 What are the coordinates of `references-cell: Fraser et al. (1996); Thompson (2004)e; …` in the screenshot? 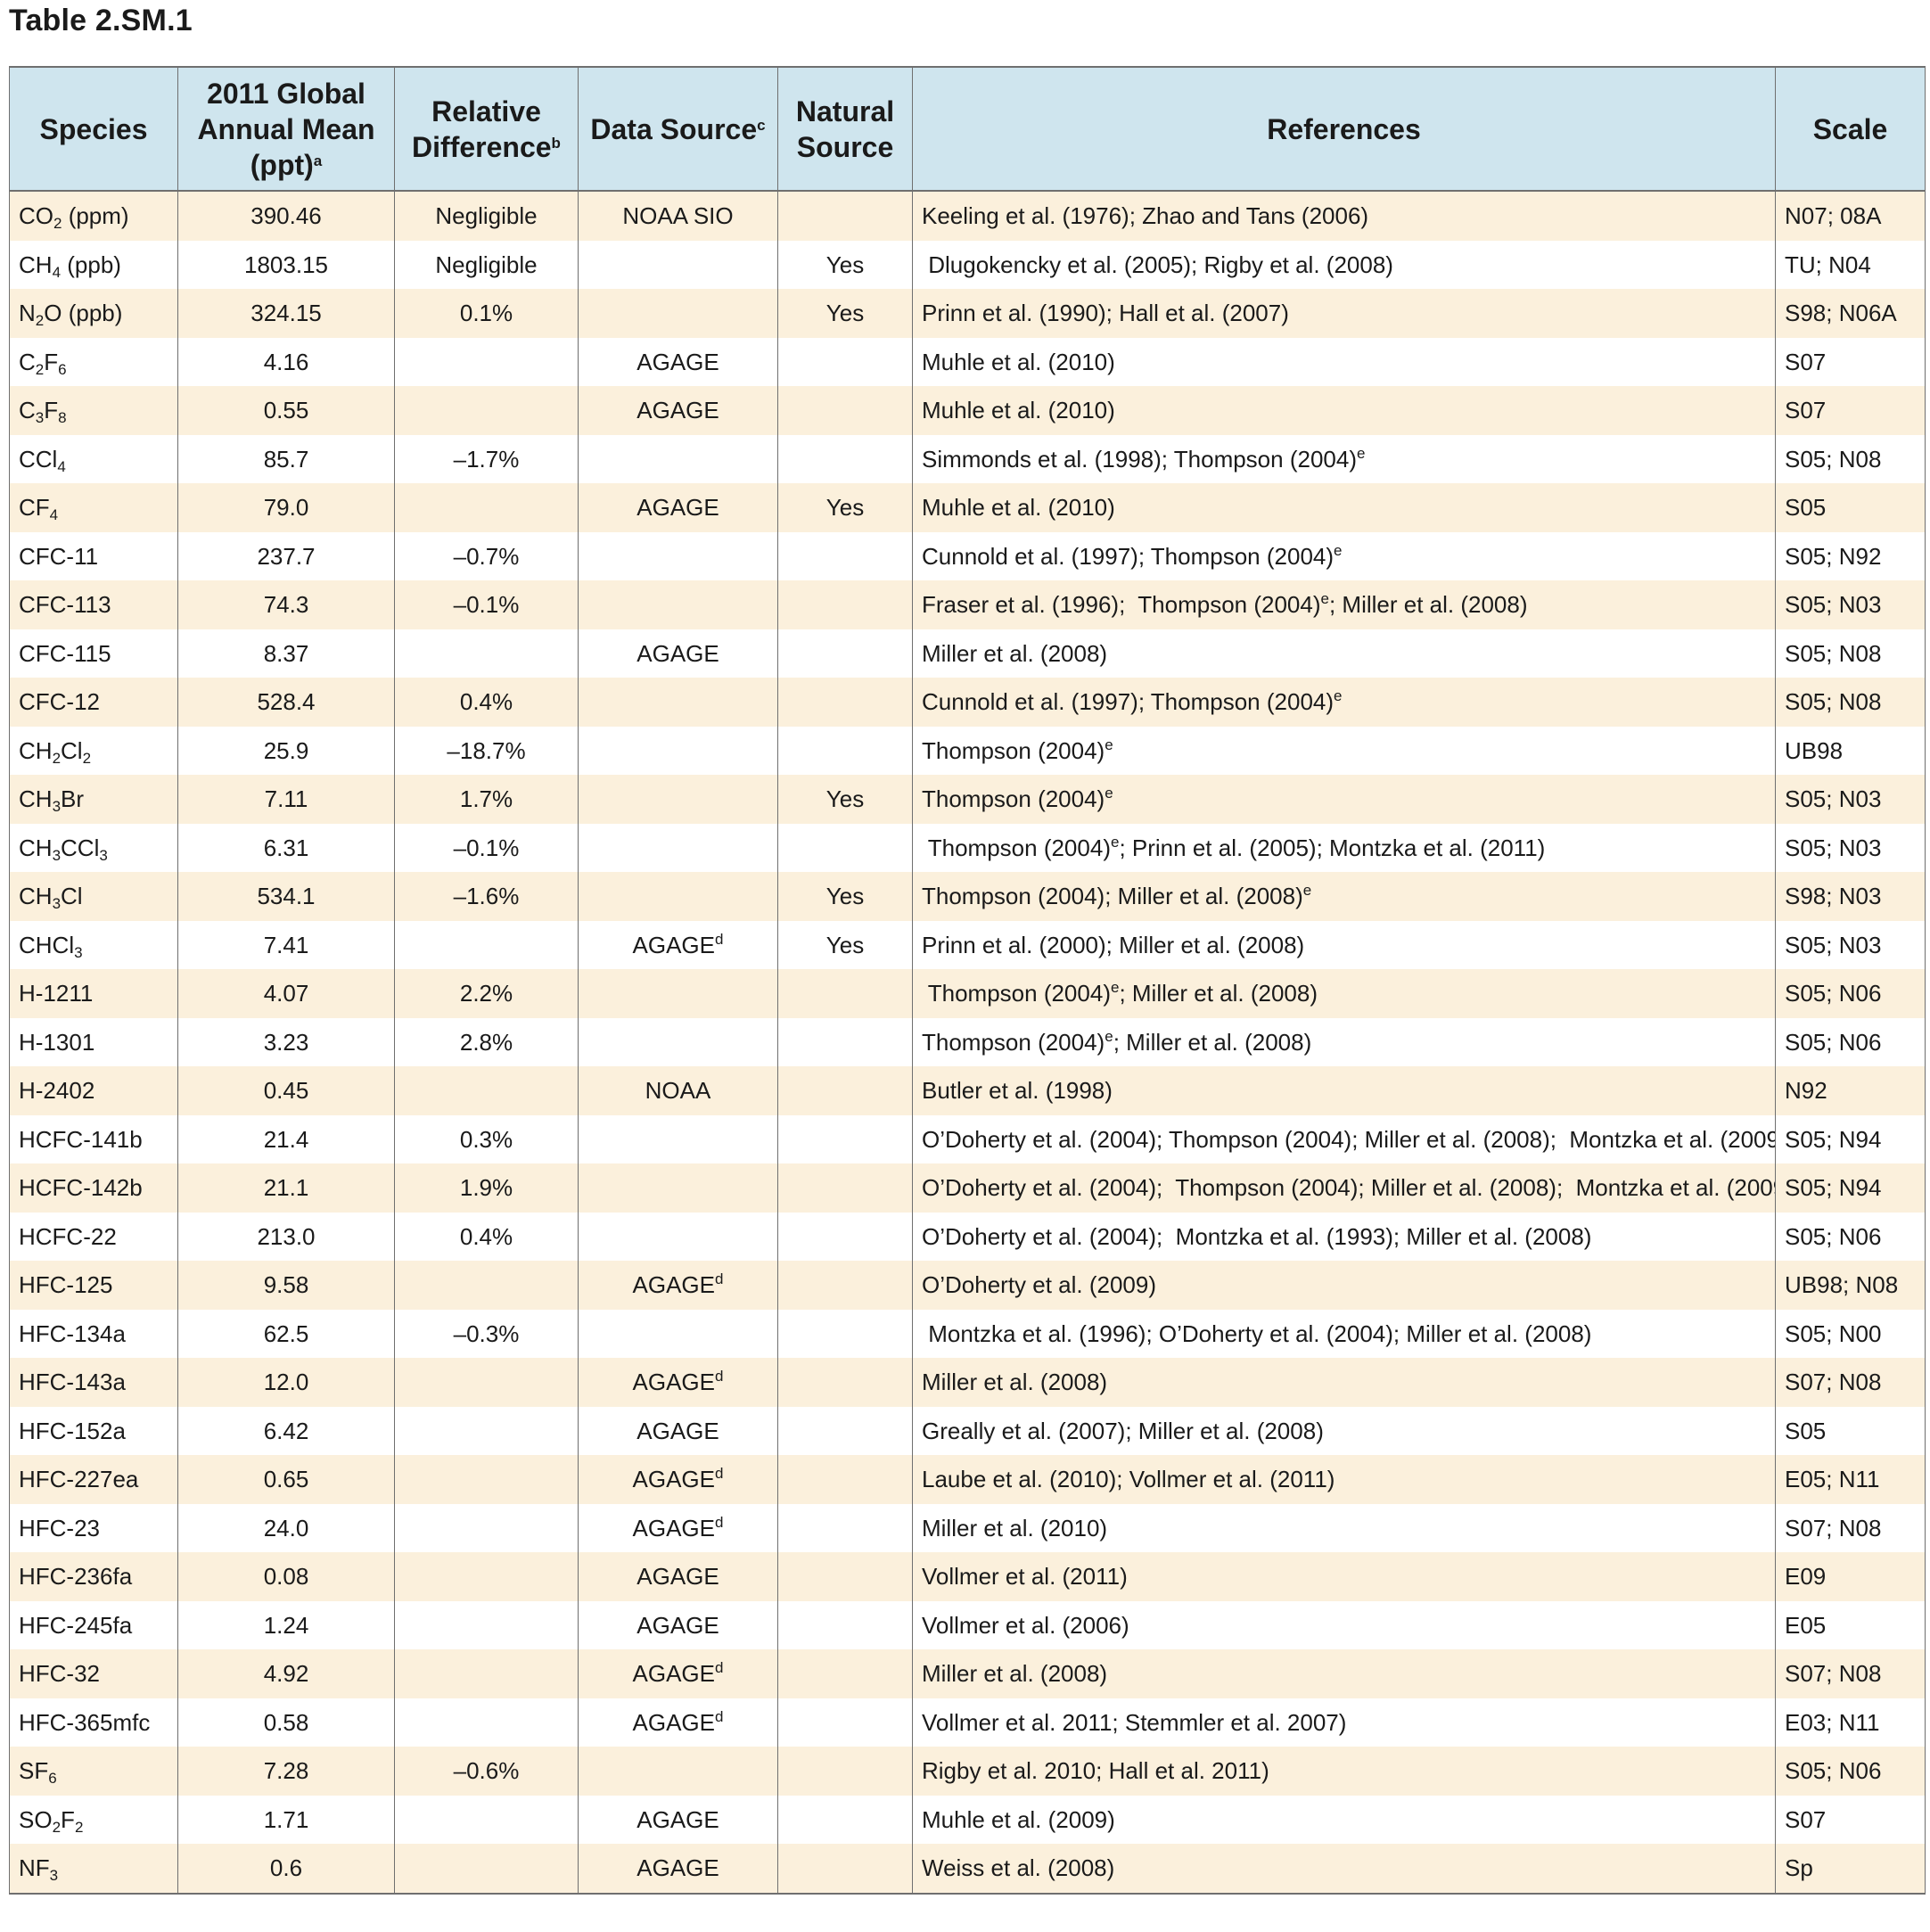 It's located at (1344, 604).